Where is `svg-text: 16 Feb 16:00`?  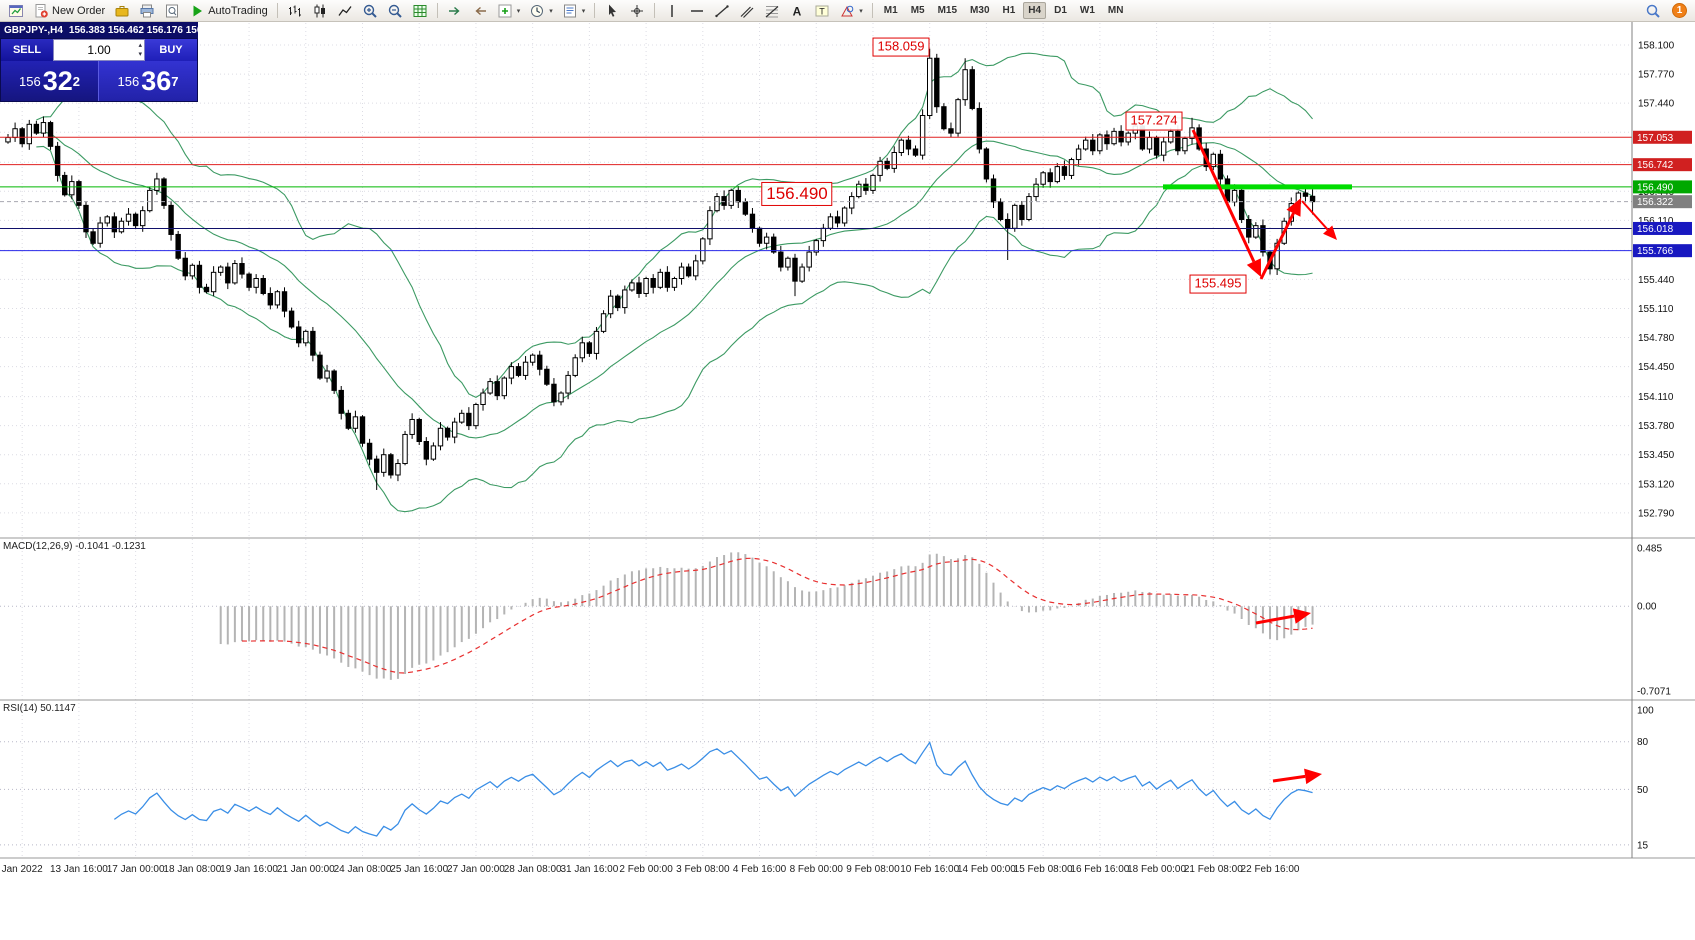 svg-text: 16 Feb 16:00 is located at coordinates (1099, 869).